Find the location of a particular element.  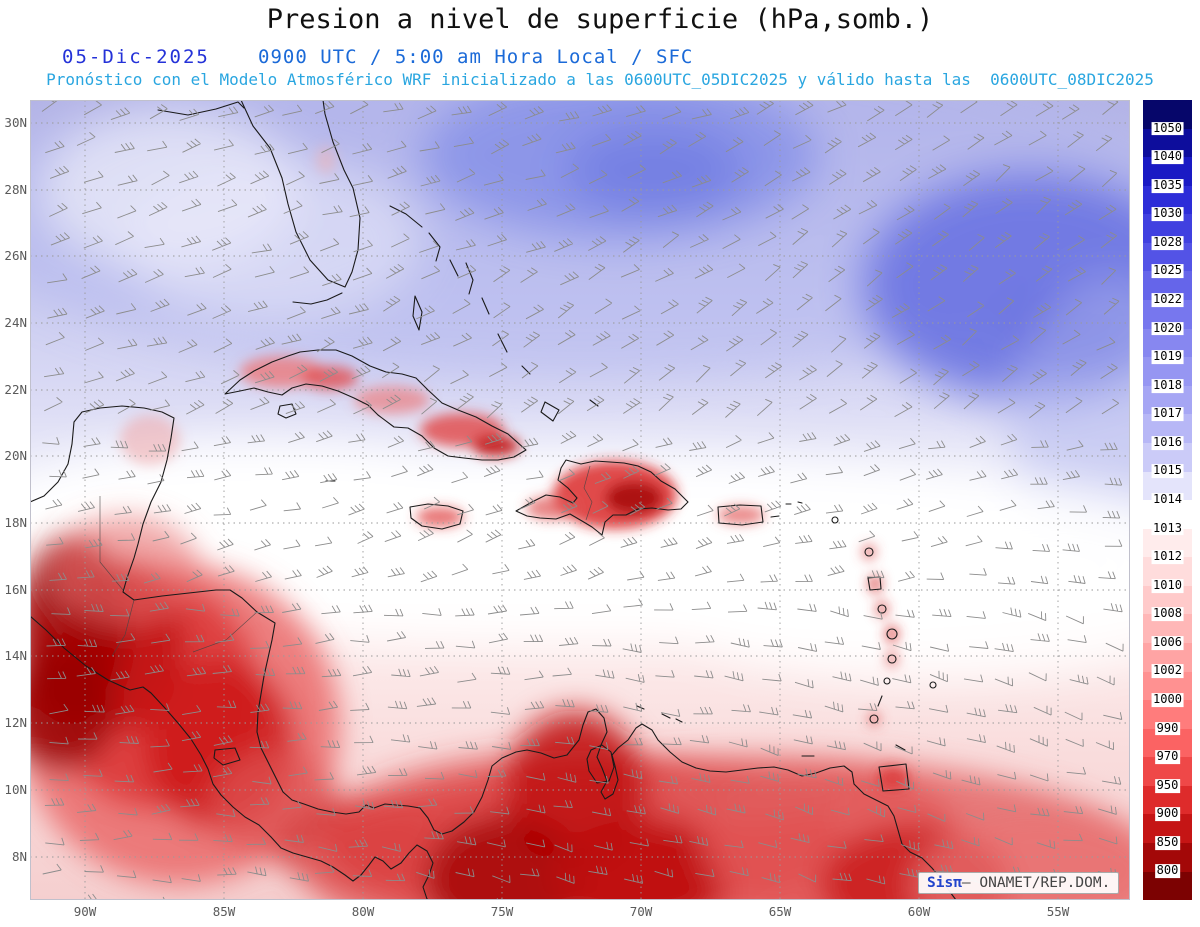

coastline-florida is located at coordinates (300, 194).